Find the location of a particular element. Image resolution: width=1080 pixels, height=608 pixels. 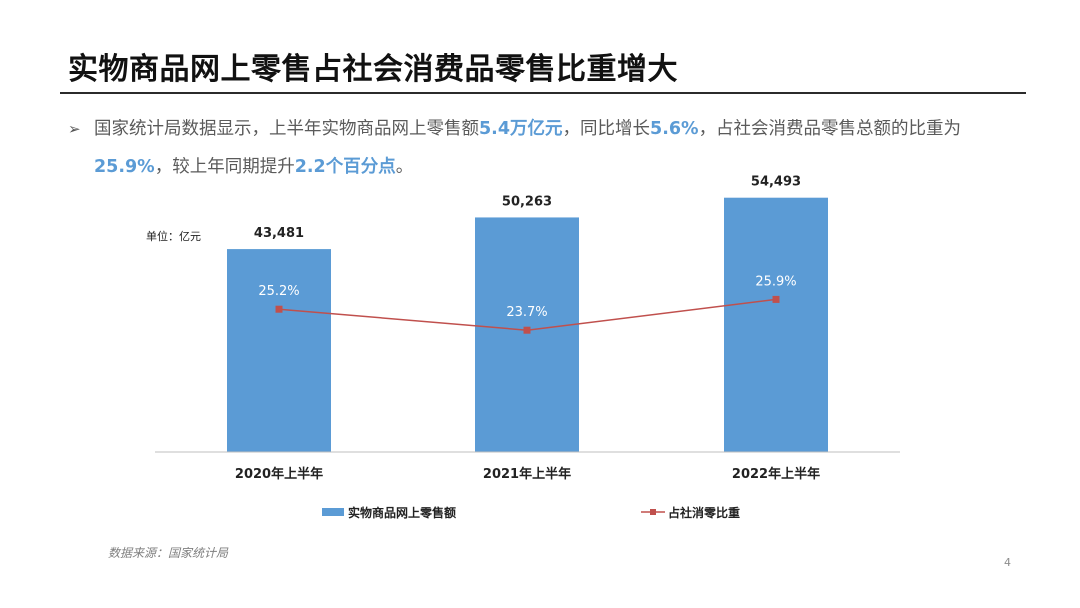

x-tick-label: 2022年上半年 is located at coordinates (776, 474).